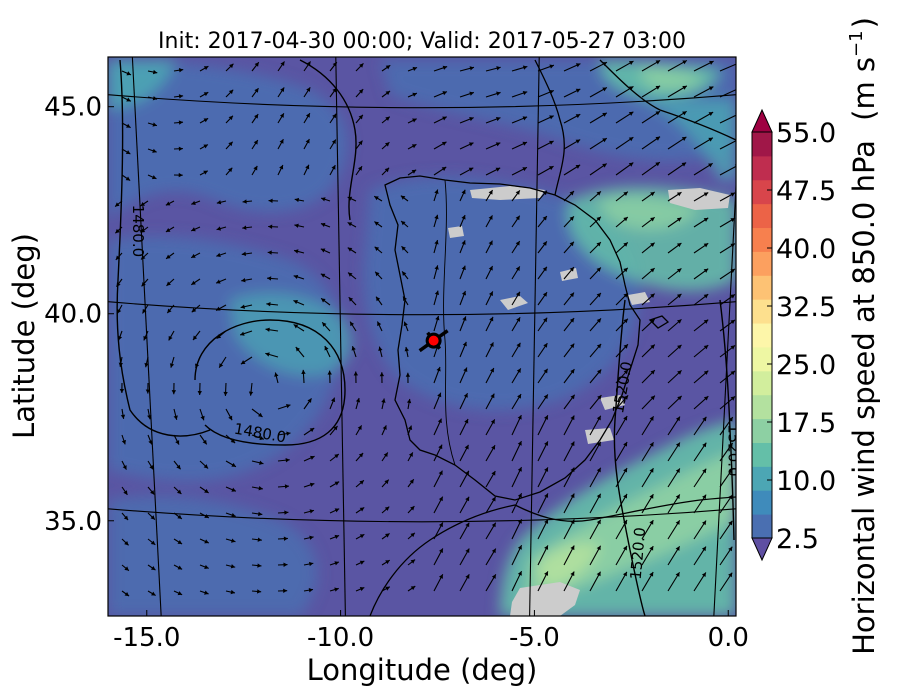 Image resolution: width=900 pixels, height=700 pixels. Describe the element at coordinates (422, 308) in the screenshot. I see `parallel-line` at that location.